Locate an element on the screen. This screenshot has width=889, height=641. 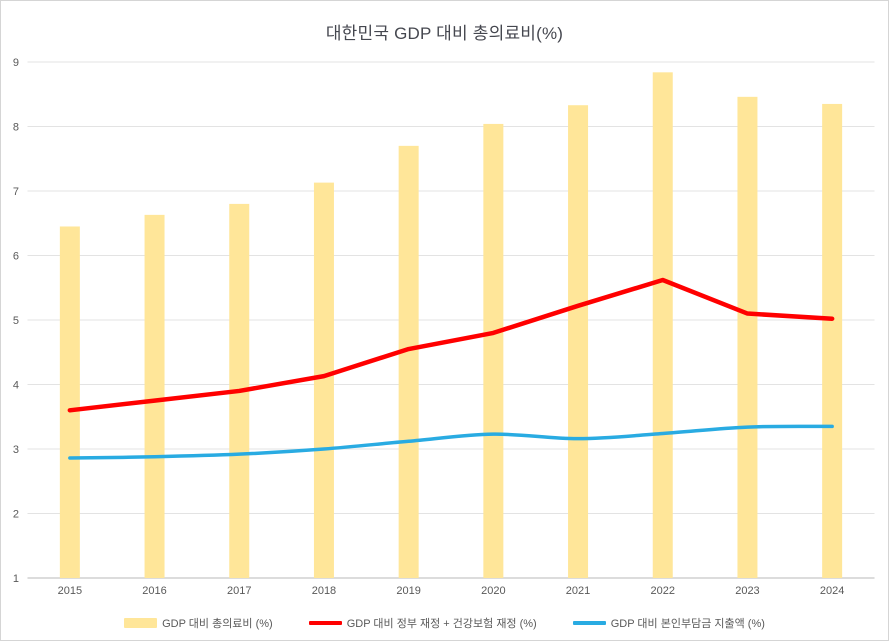
bar-2018 is located at coordinates (323, 380).